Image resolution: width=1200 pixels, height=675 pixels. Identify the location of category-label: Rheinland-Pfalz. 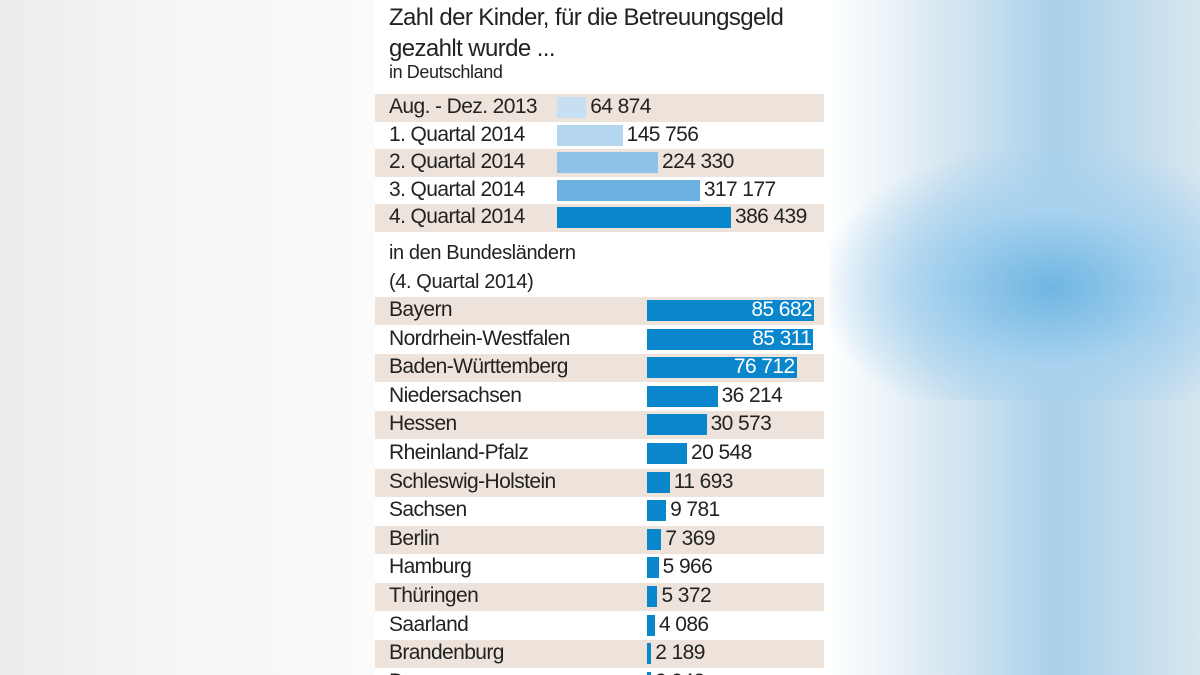
(459, 452).